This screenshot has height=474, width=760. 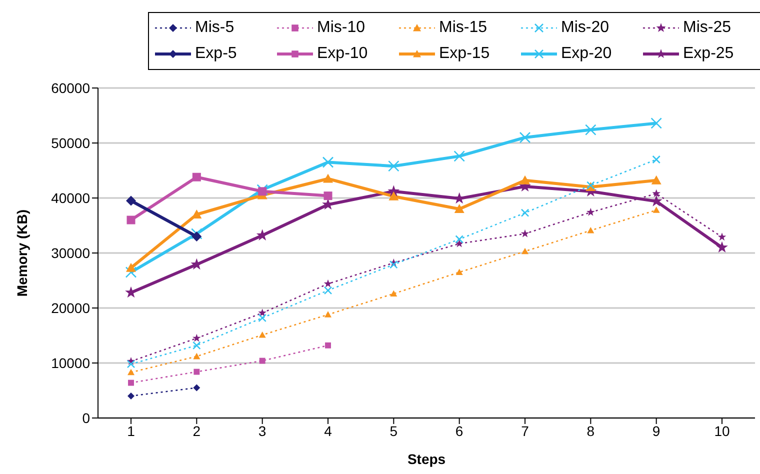 What do you see at coordinates (22, 253) in the screenshot?
I see `y-axis-title: Memory (KB)` at bounding box center [22, 253].